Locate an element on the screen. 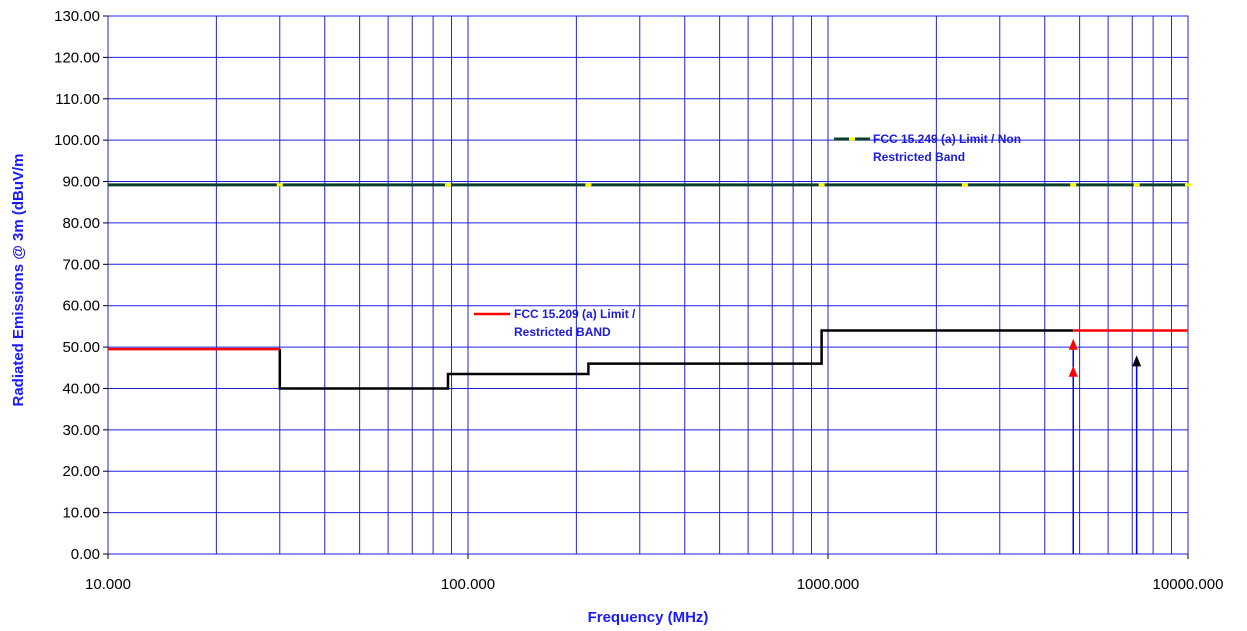 The height and width of the screenshot is (631, 1247). y-tick-label: 0.00 is located at coordinates (85, 554).